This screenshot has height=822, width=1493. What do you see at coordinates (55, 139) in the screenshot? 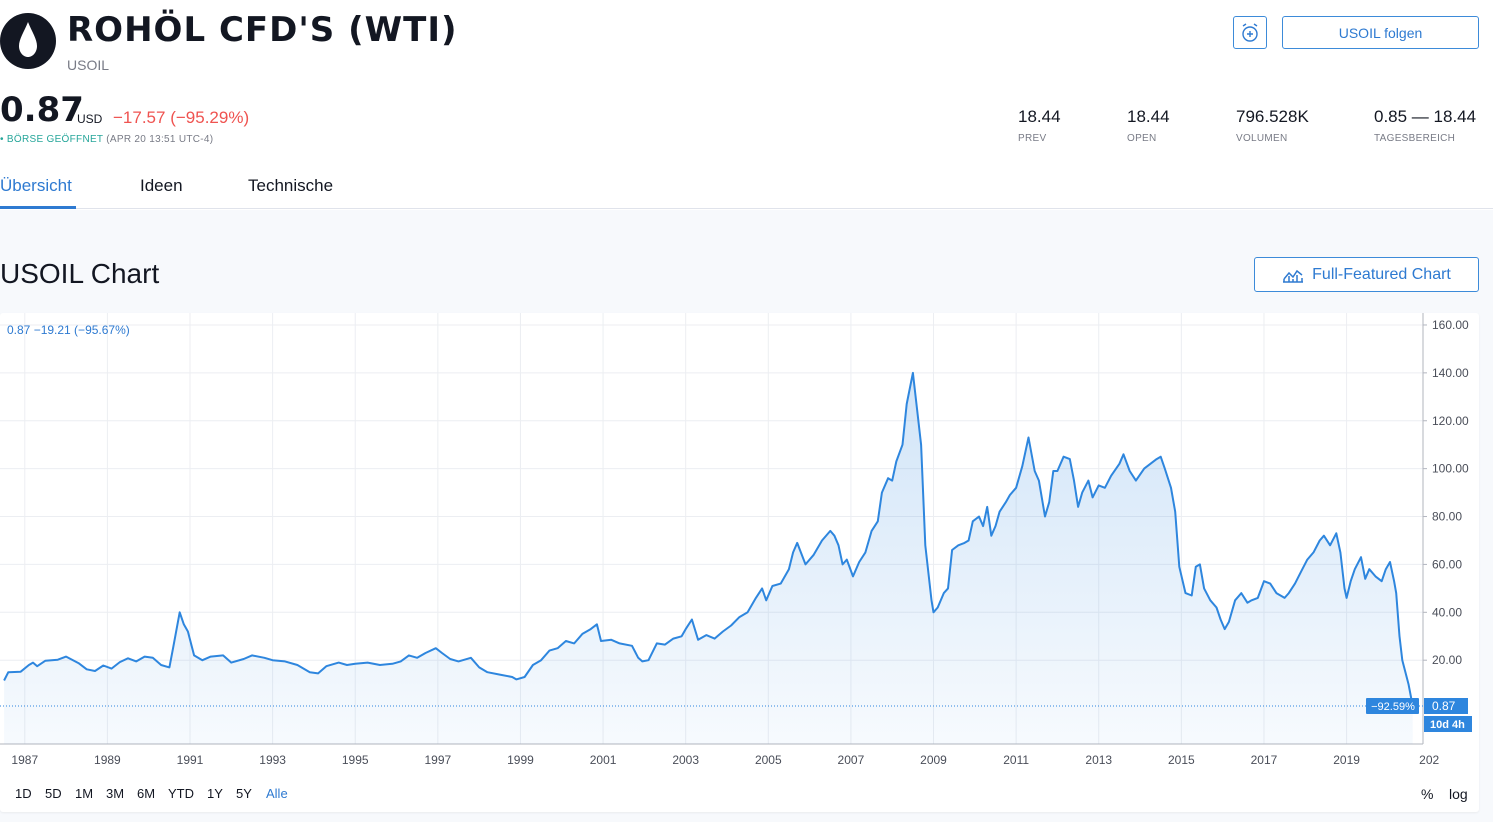
I see `market-open-label: BÖRSE GEÖFFNET` at bounding box center [55, 139].